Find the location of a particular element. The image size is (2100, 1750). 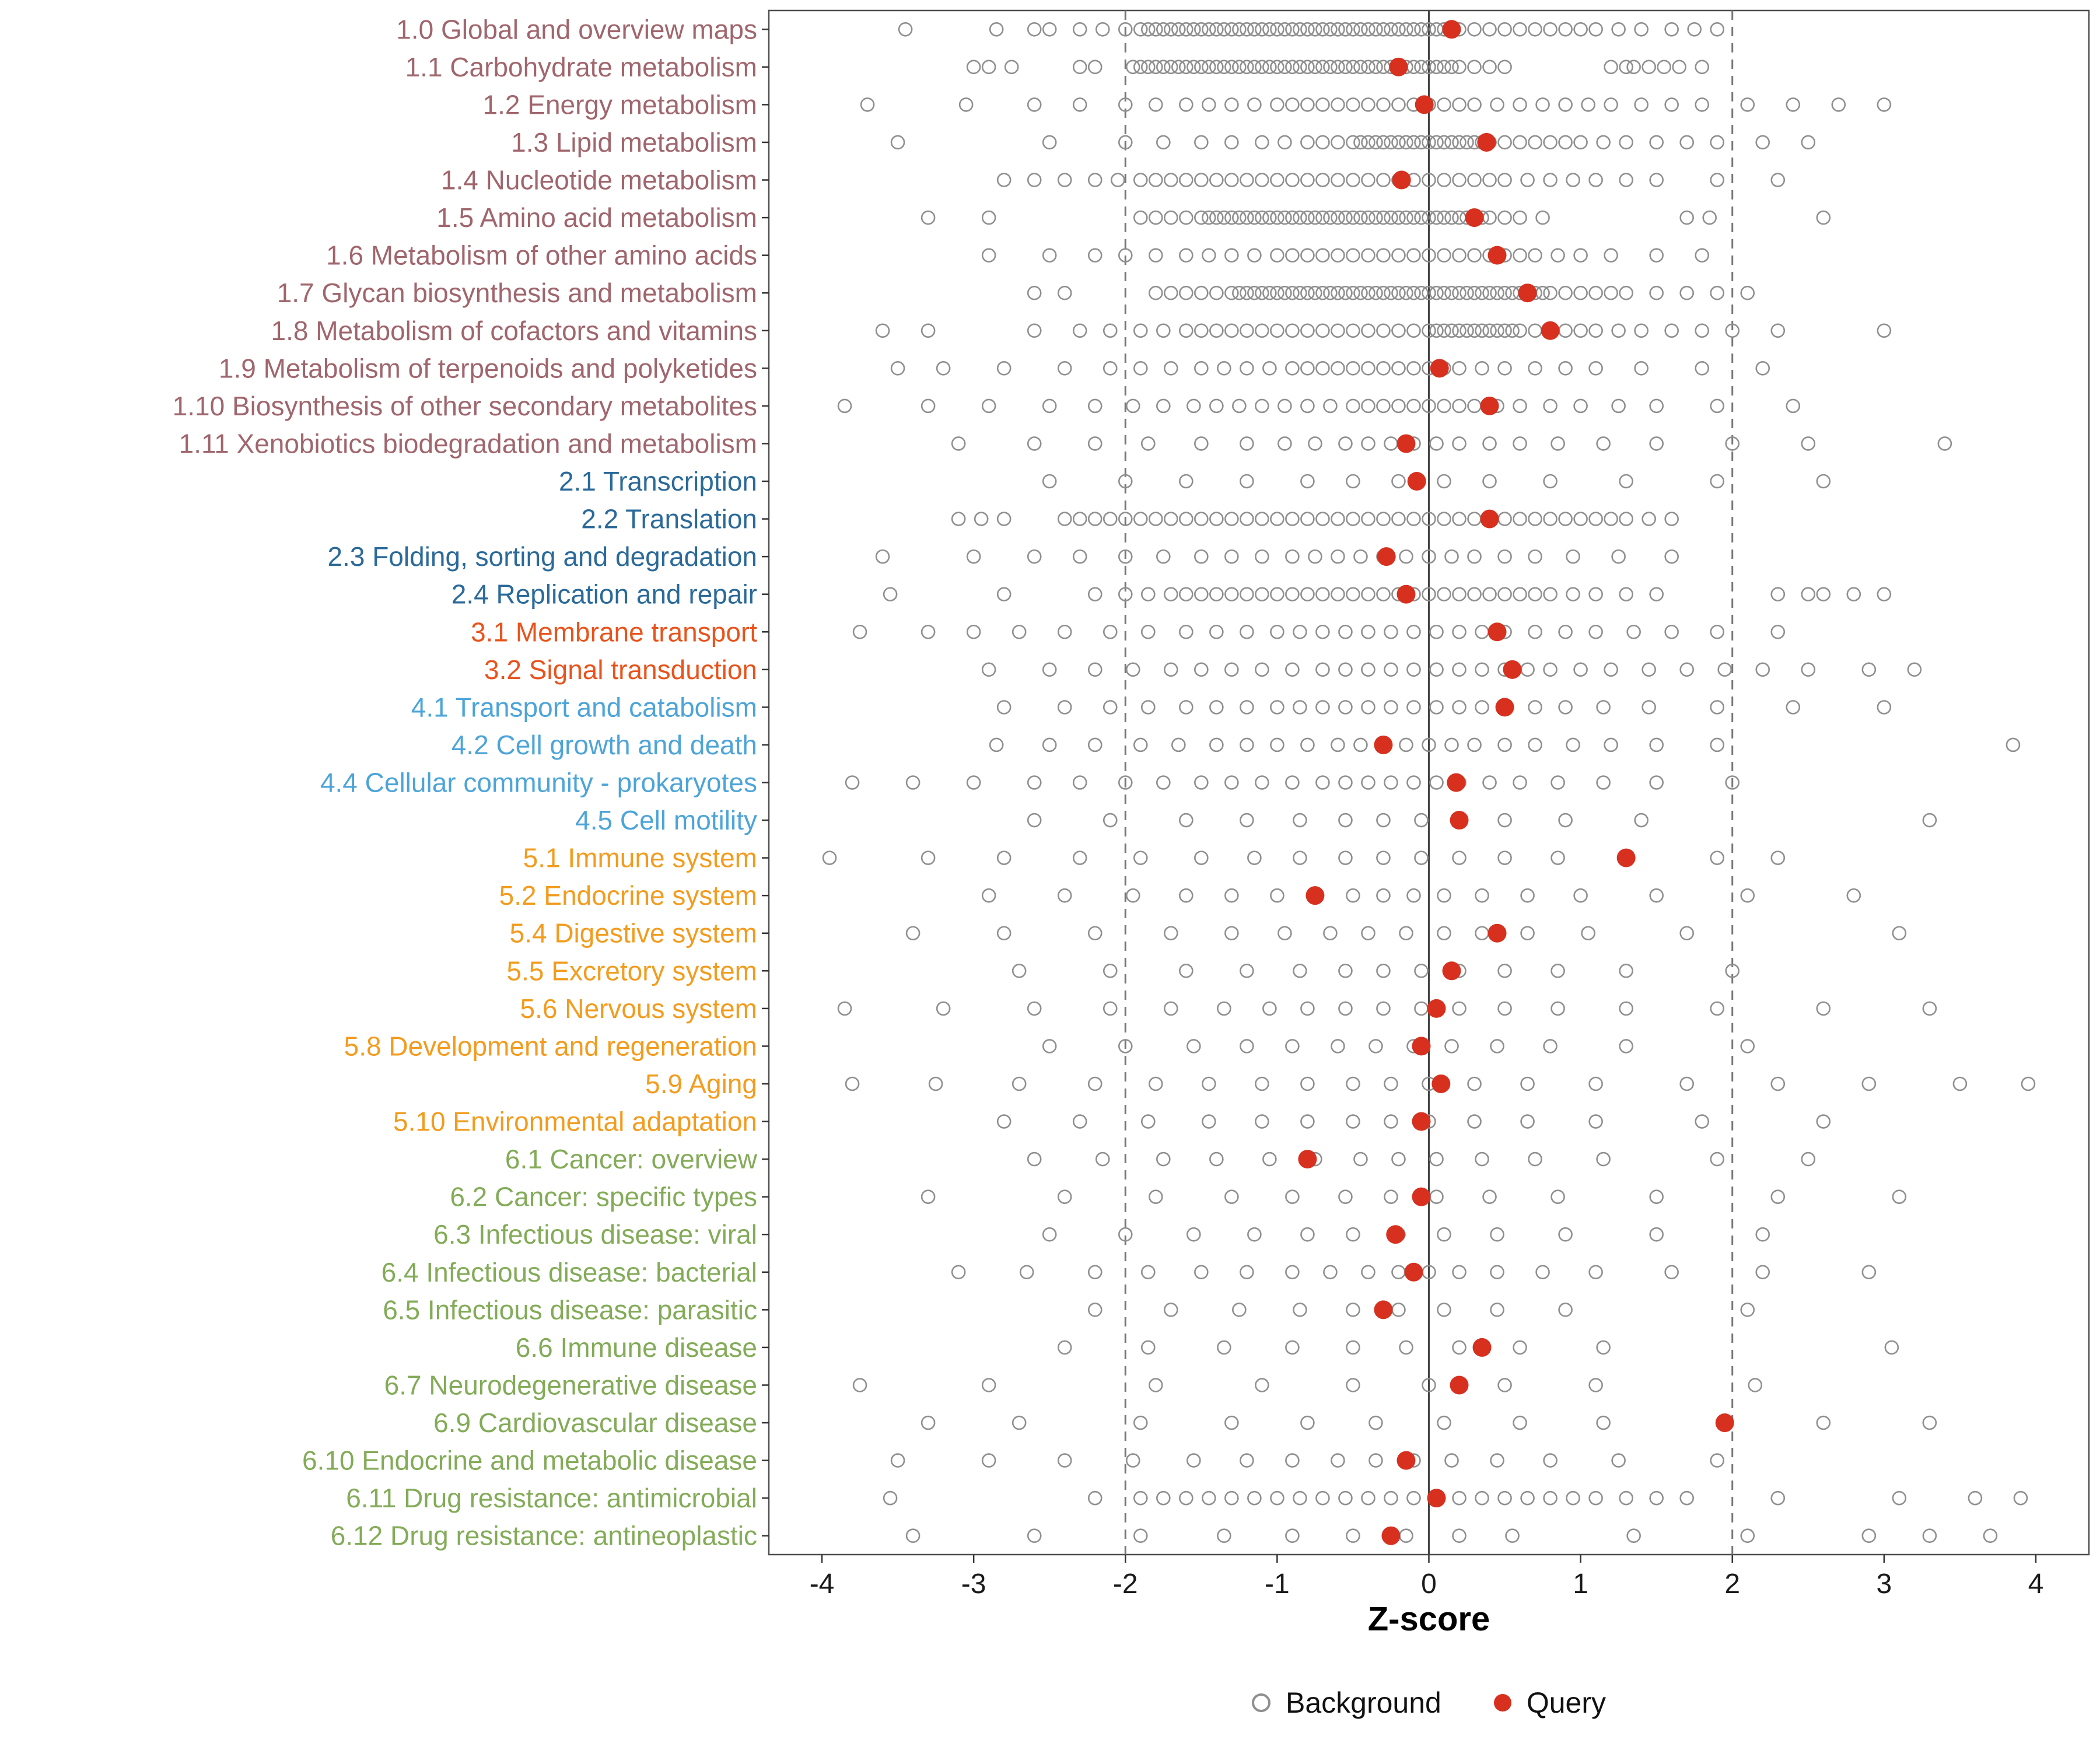

category-label: 1.8 Metabolism of cofactors and vitamins is located at coordinates (514, 331).